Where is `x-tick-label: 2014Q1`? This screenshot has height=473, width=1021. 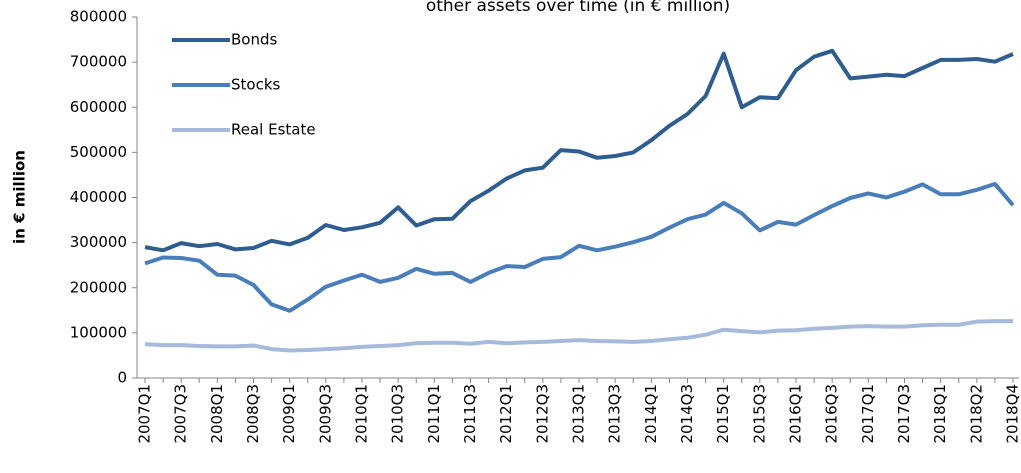 x-tick-label: 2014Q1 is located at coordinates (651, 414).